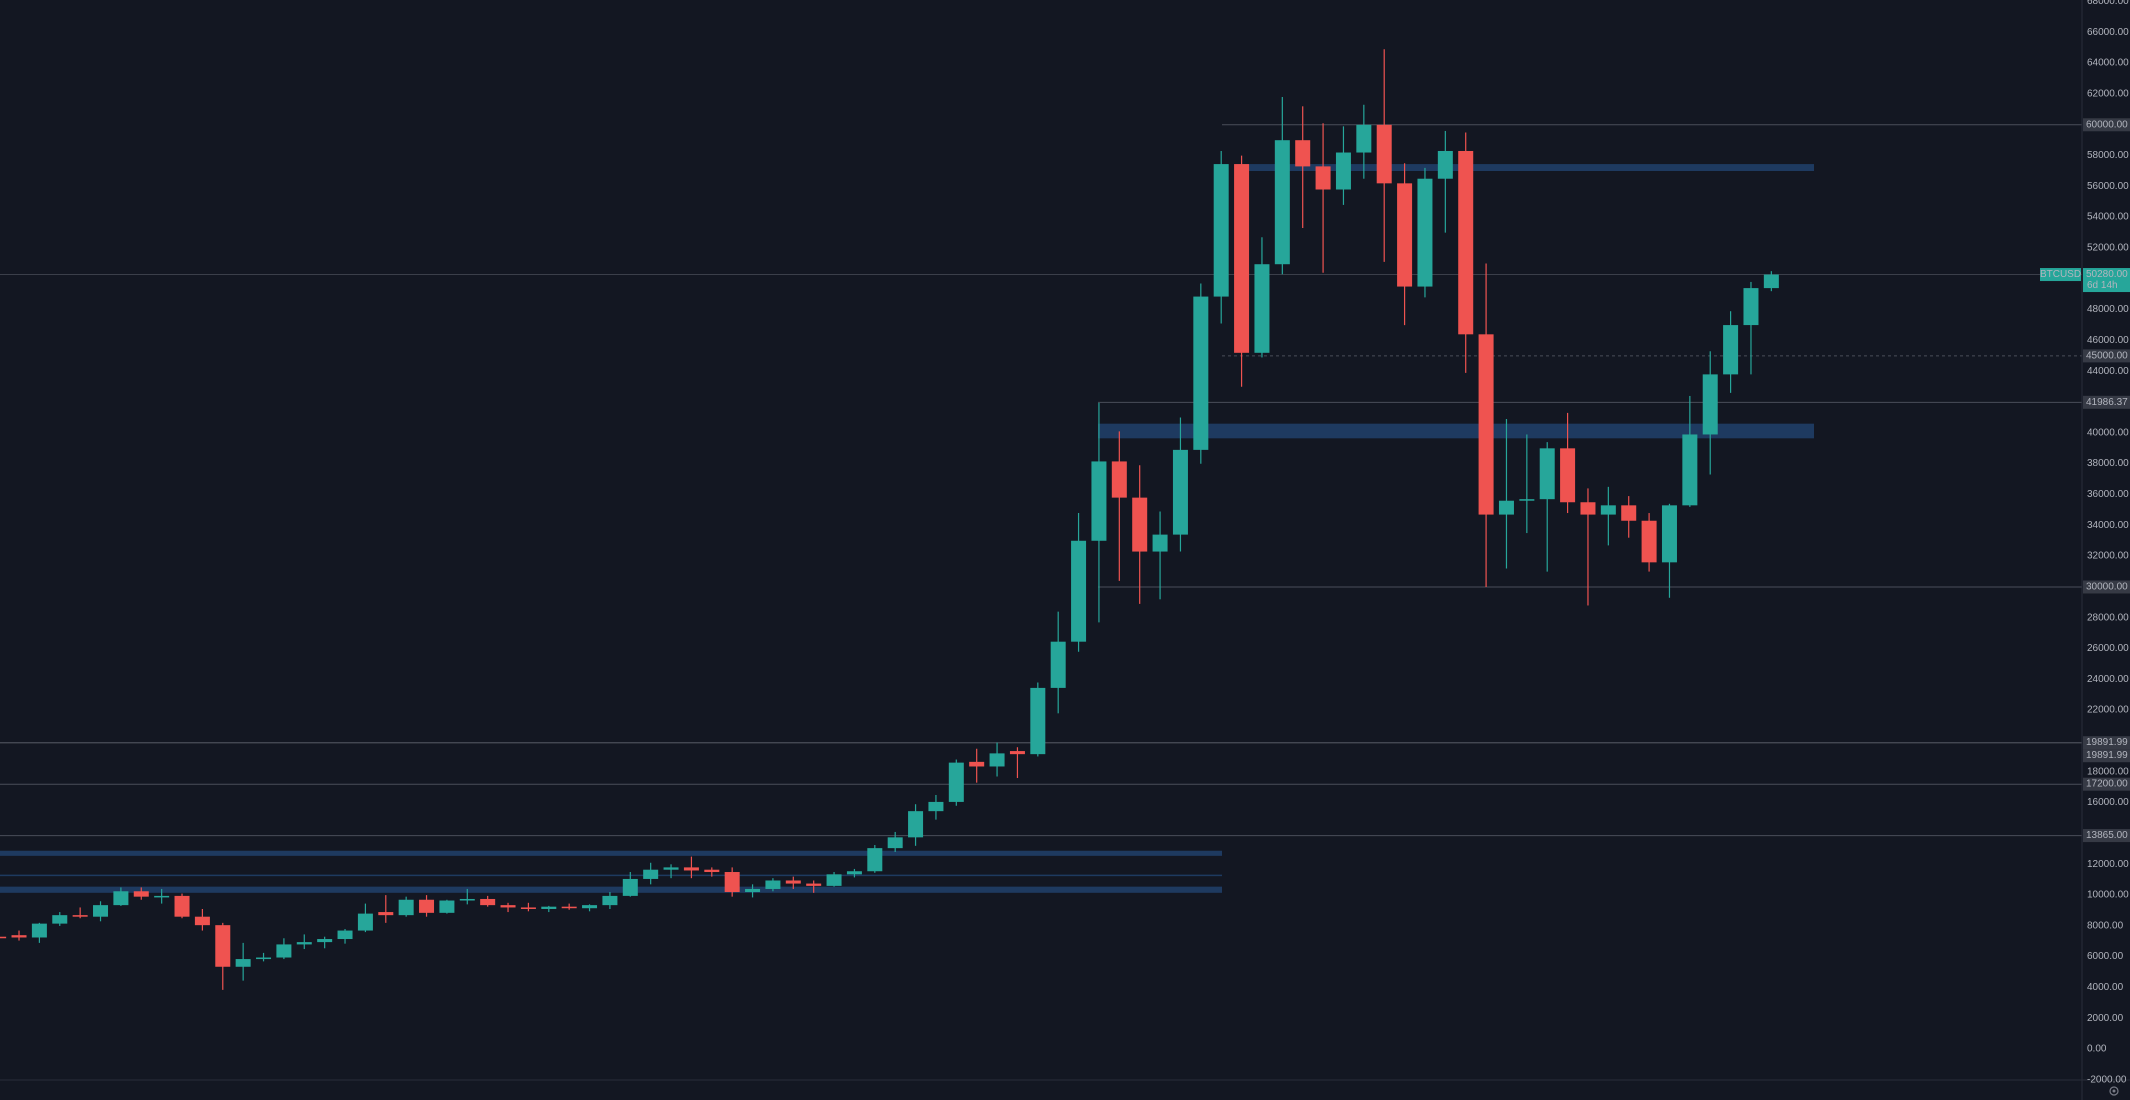 The height and width of the screenshot is (1100, 2130). I want to click on y-tick-label: 8000.00, so click(2105, 925).